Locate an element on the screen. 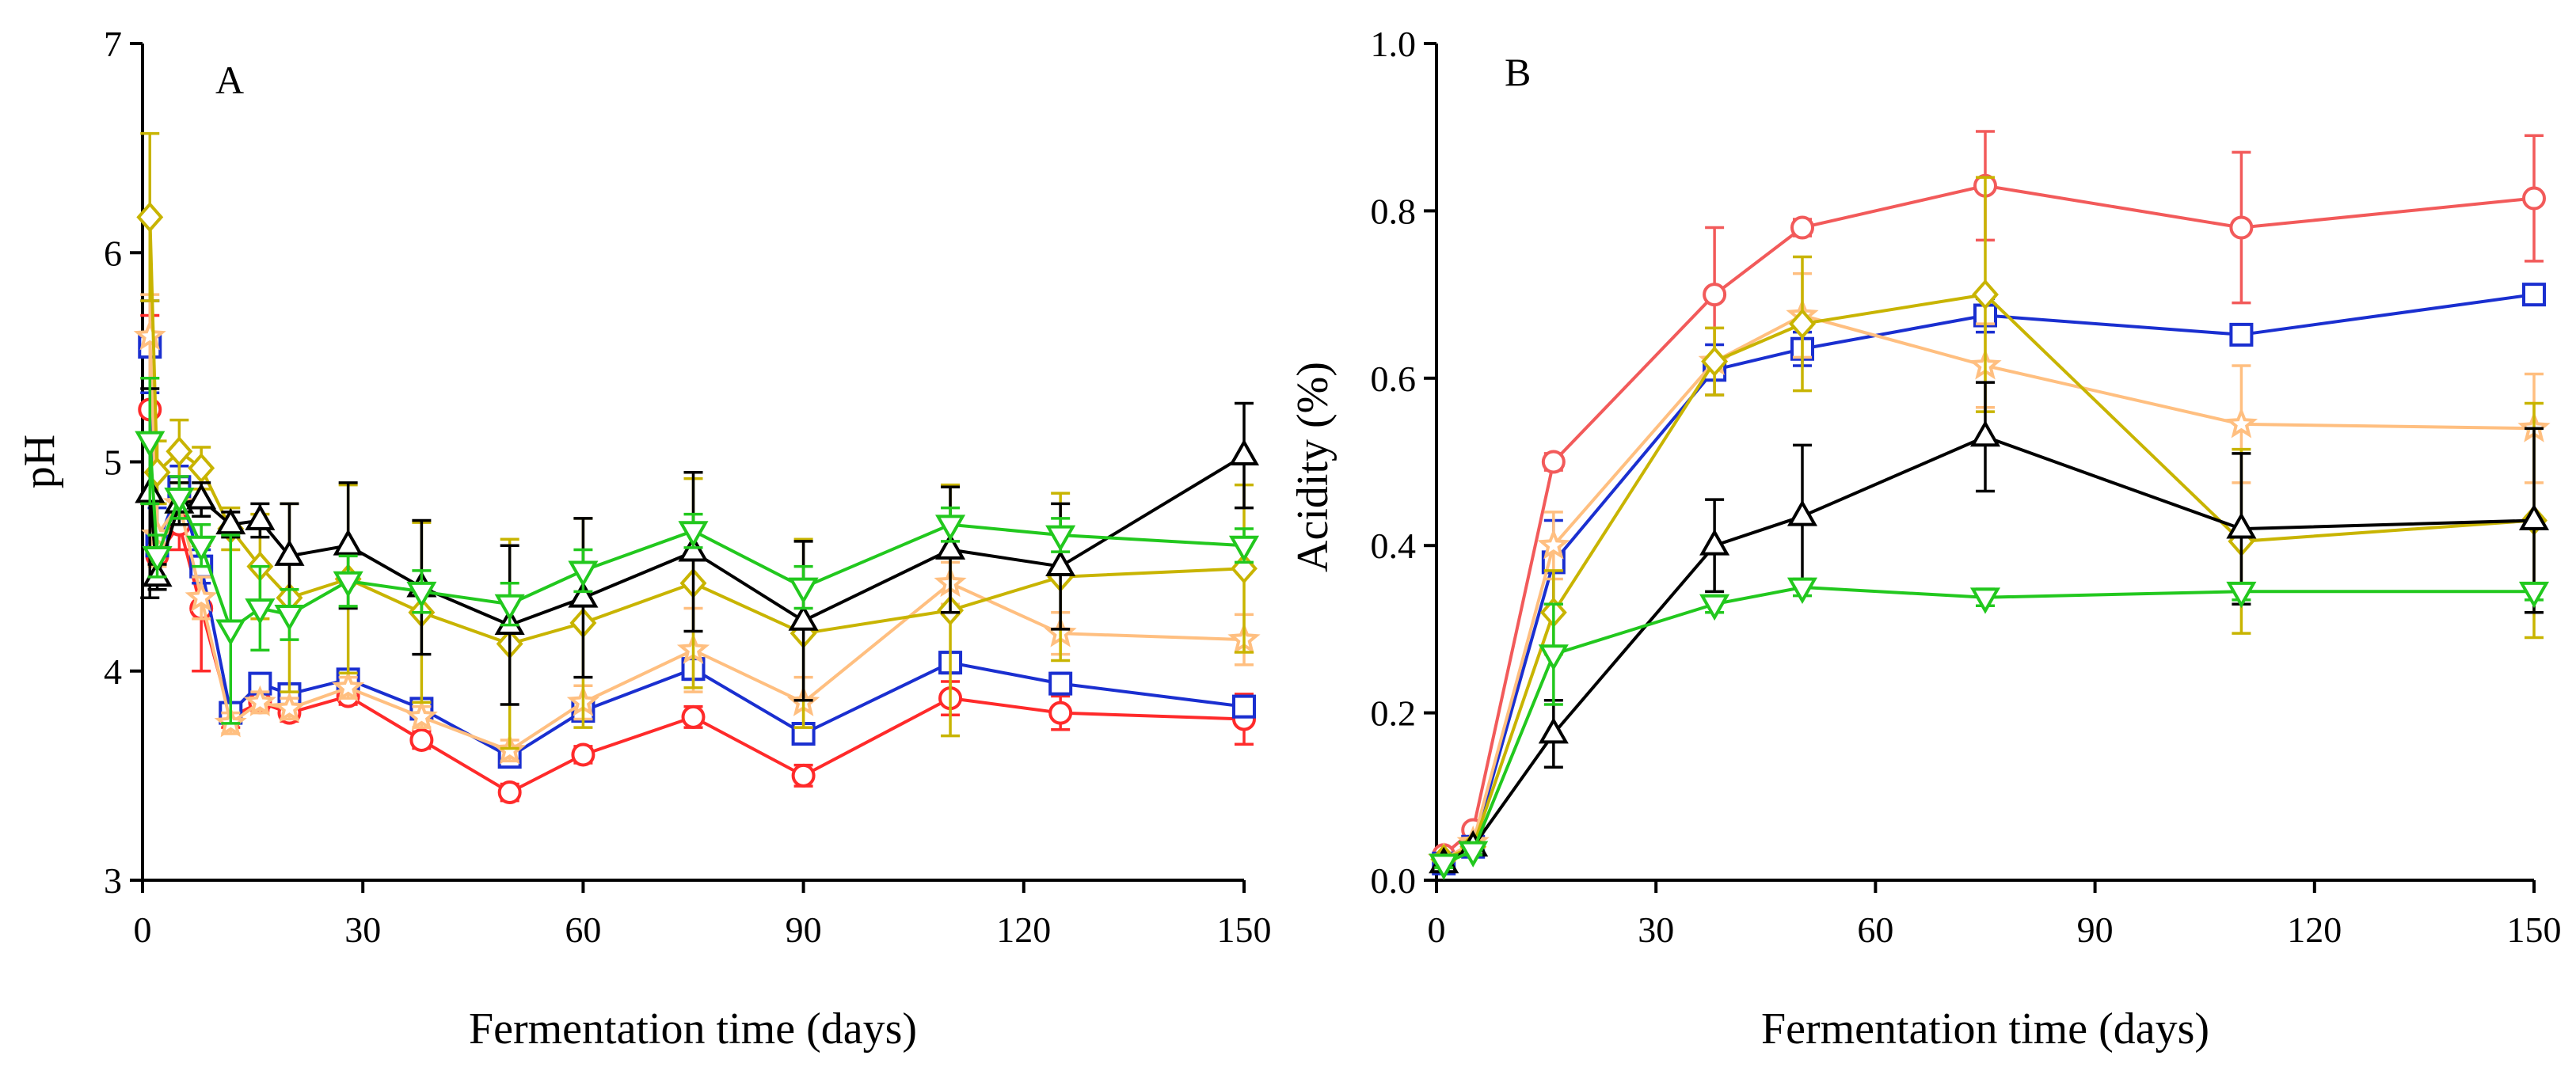 The height and width of the screenshot is (1067, 2576). y-tick-label: 0.4 is located at coordinates (1394, 546).